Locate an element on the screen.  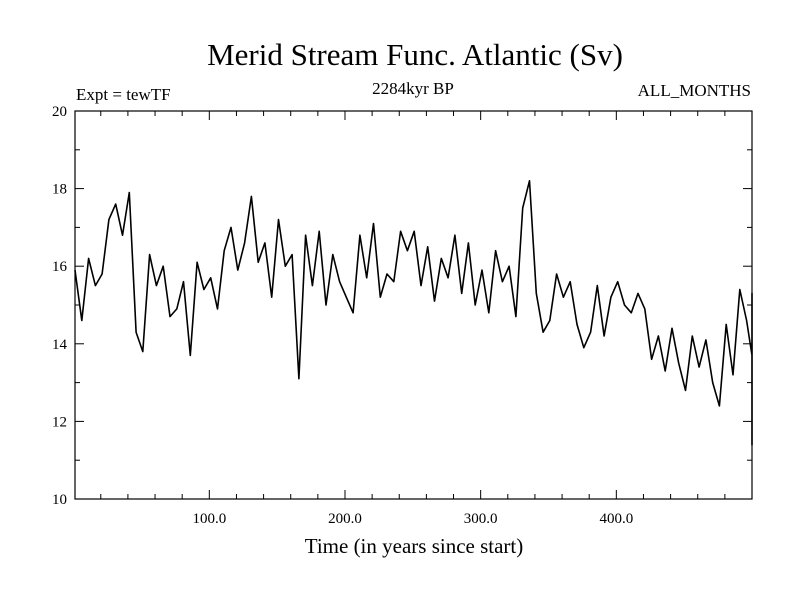
x-axis-label: Time (in years since start) is located at coordinates (414, 546).